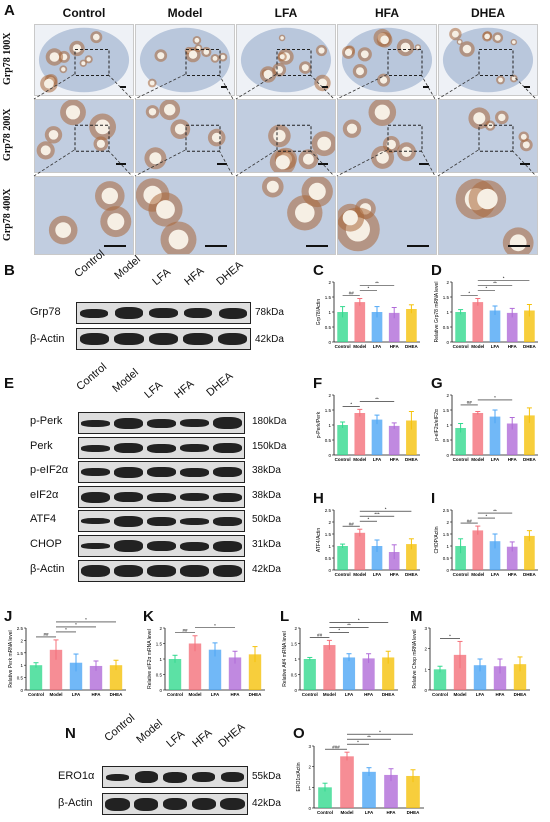 This screenshot has width=550, height=822. What do you see at coordinates (266, 803) in the screenshot?
I see `blot-n-size-actin: 42kDa` at bounding box center [266, 803].